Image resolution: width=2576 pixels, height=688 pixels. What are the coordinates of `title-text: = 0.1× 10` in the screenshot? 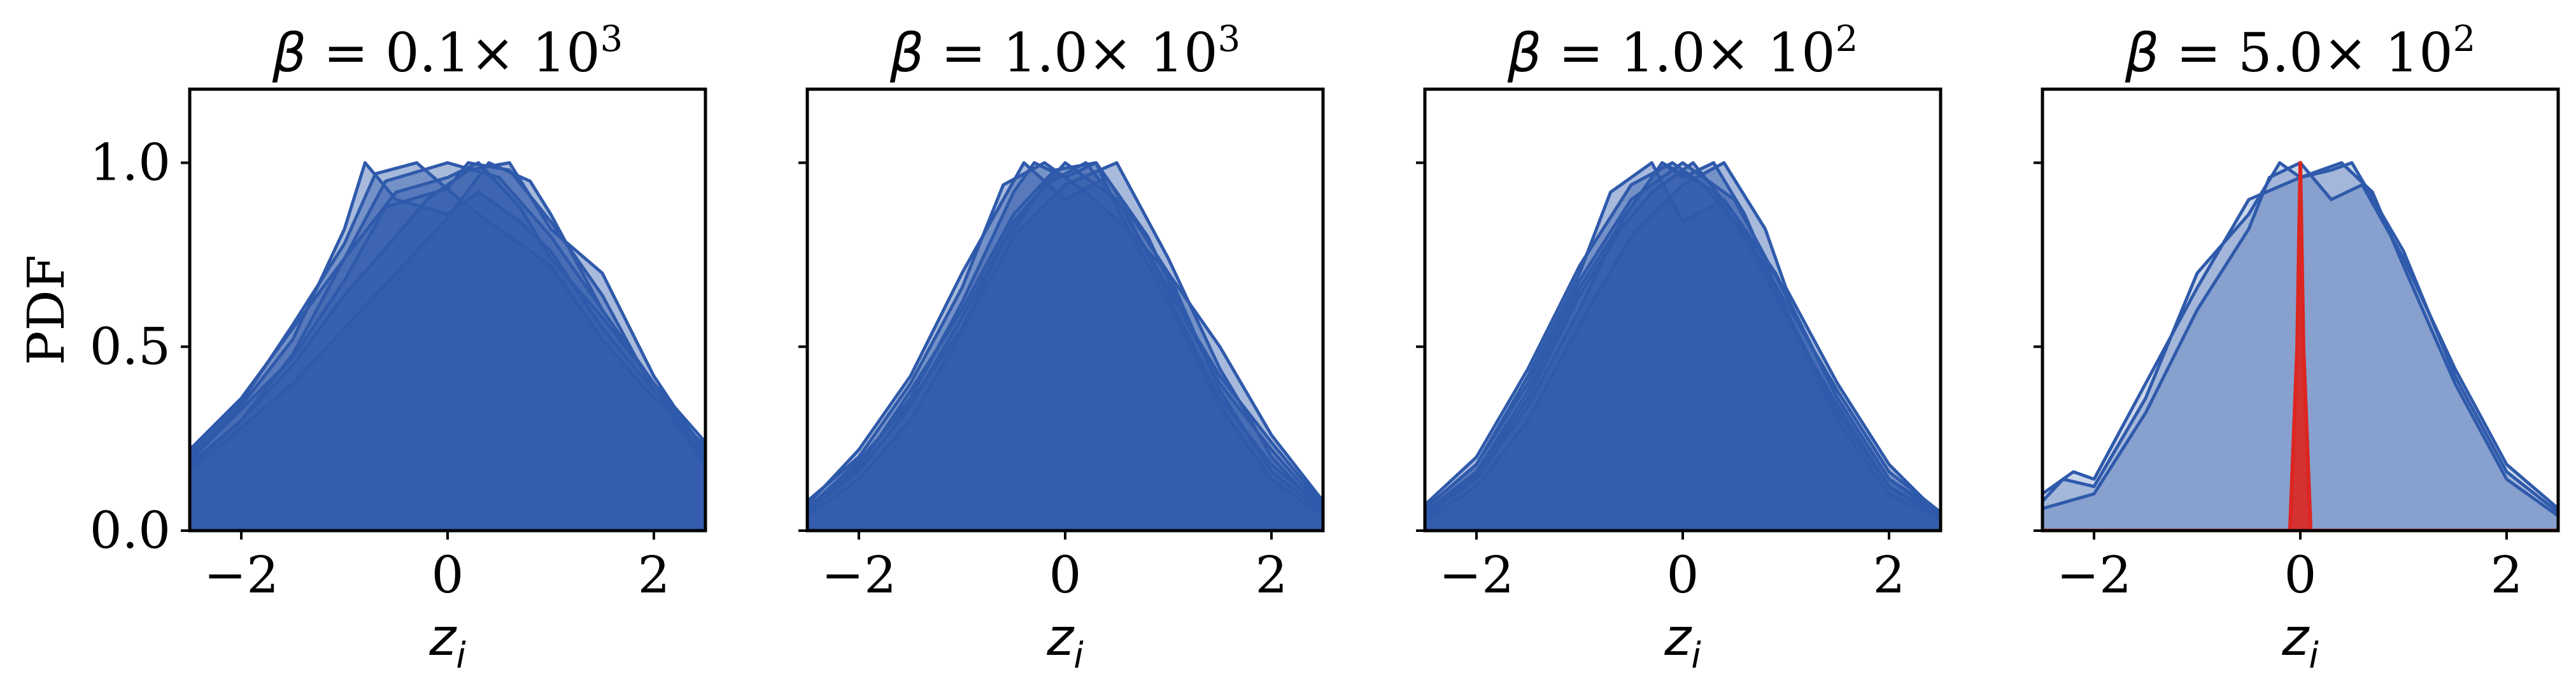 It's located at (453, 53).